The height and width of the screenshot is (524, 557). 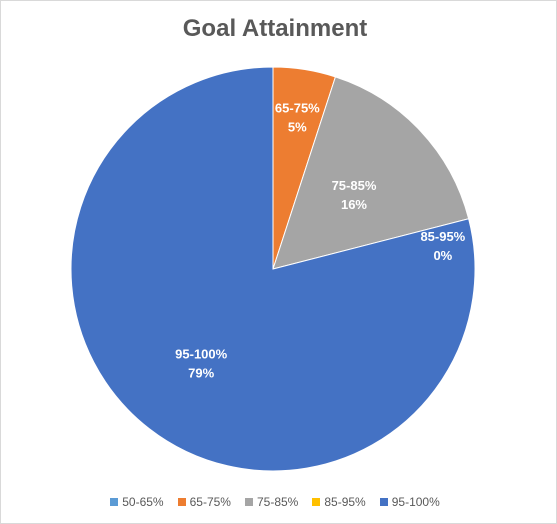 What do you see at coordinates (277, 502) in the screenshot?
I see `legend-label: 75-85%` at bounding box center [277, 502].